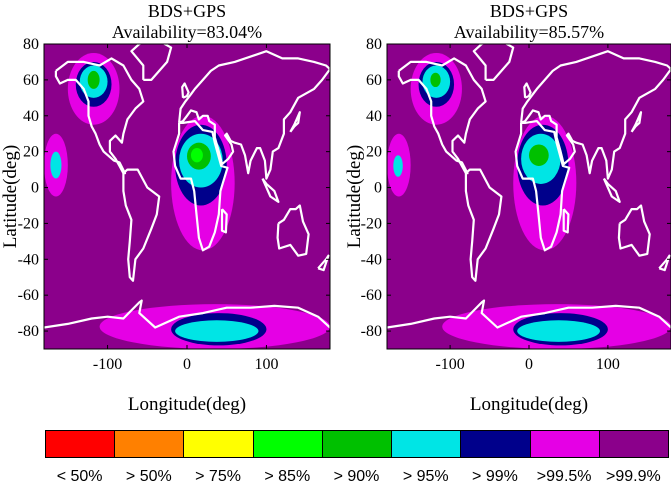 The width and height of the screenshot is (671, 498). Describe the element at coordinates (425, 476) in the screenshot. I see `legend-label: > 95%` at that location.